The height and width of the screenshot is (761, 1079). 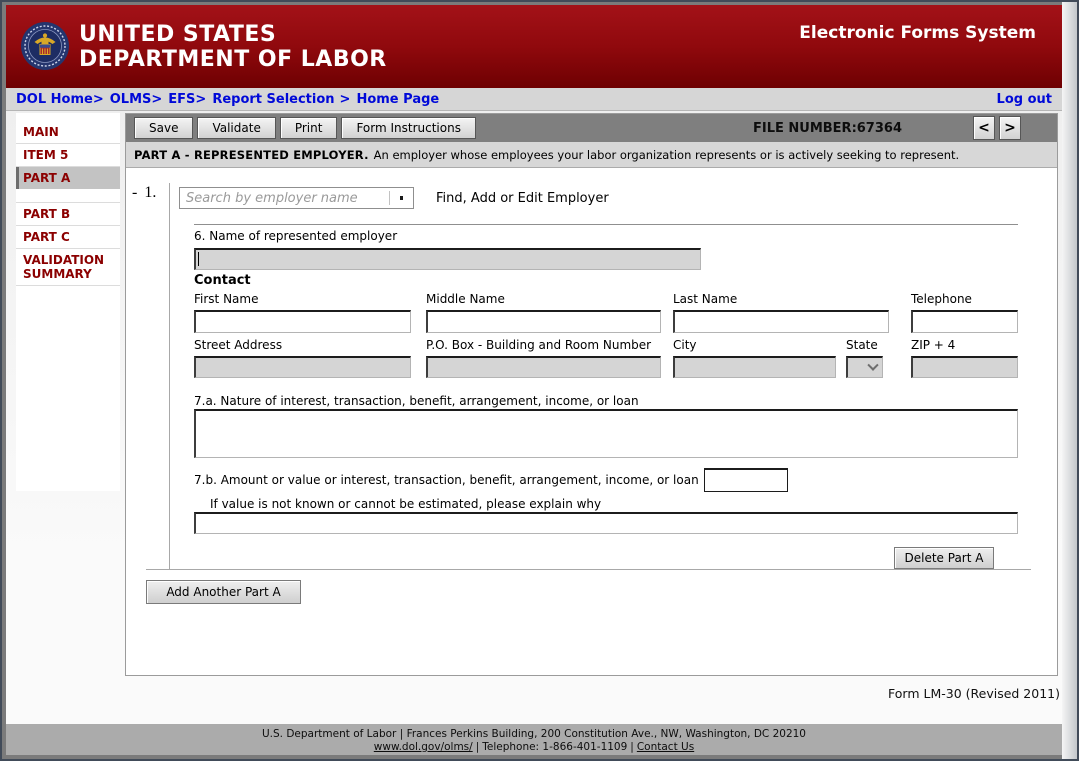 What do you see at coordinates (705, 299) in the screenshot?
I see `last-name-label: Last Name` at bounding box center [705, 299].